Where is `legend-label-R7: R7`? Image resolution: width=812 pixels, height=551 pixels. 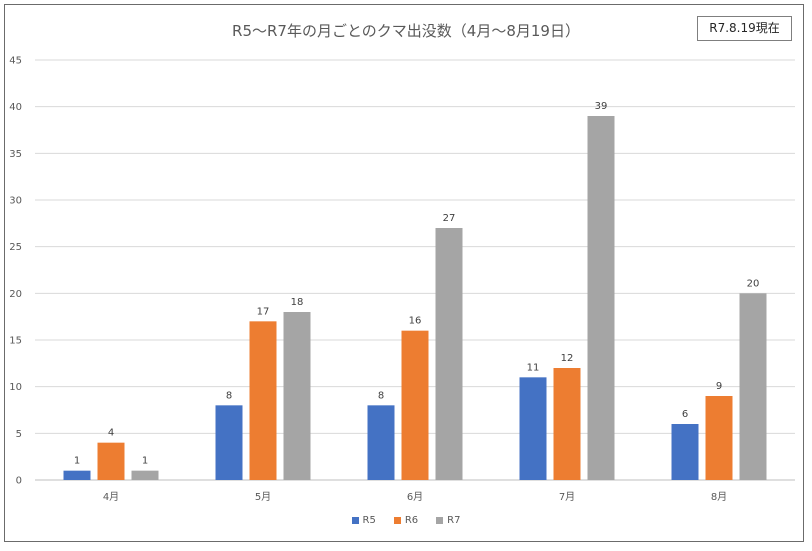 legend-label-R7: R7 is located at coordinates (454, 520).